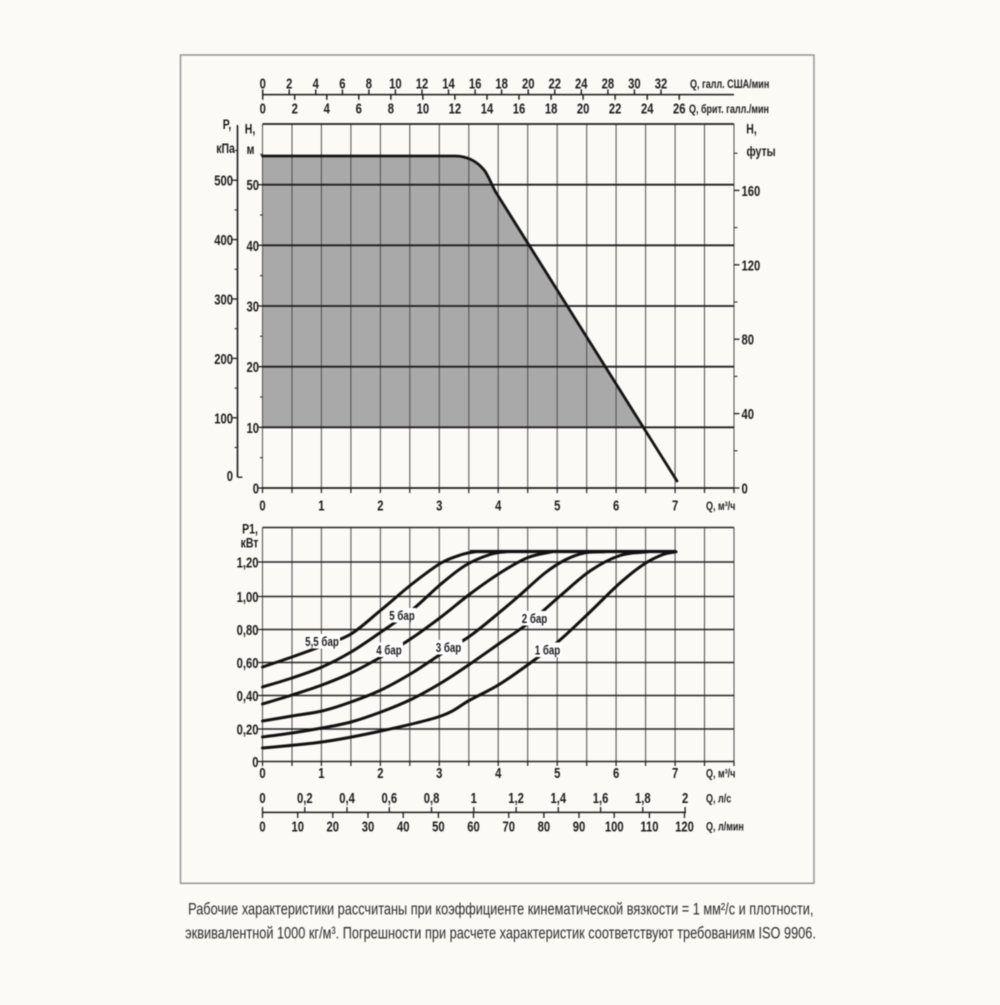 The image size is (1000, 1005). I want to click on svg-text: 3 бар, so click(449, 649).